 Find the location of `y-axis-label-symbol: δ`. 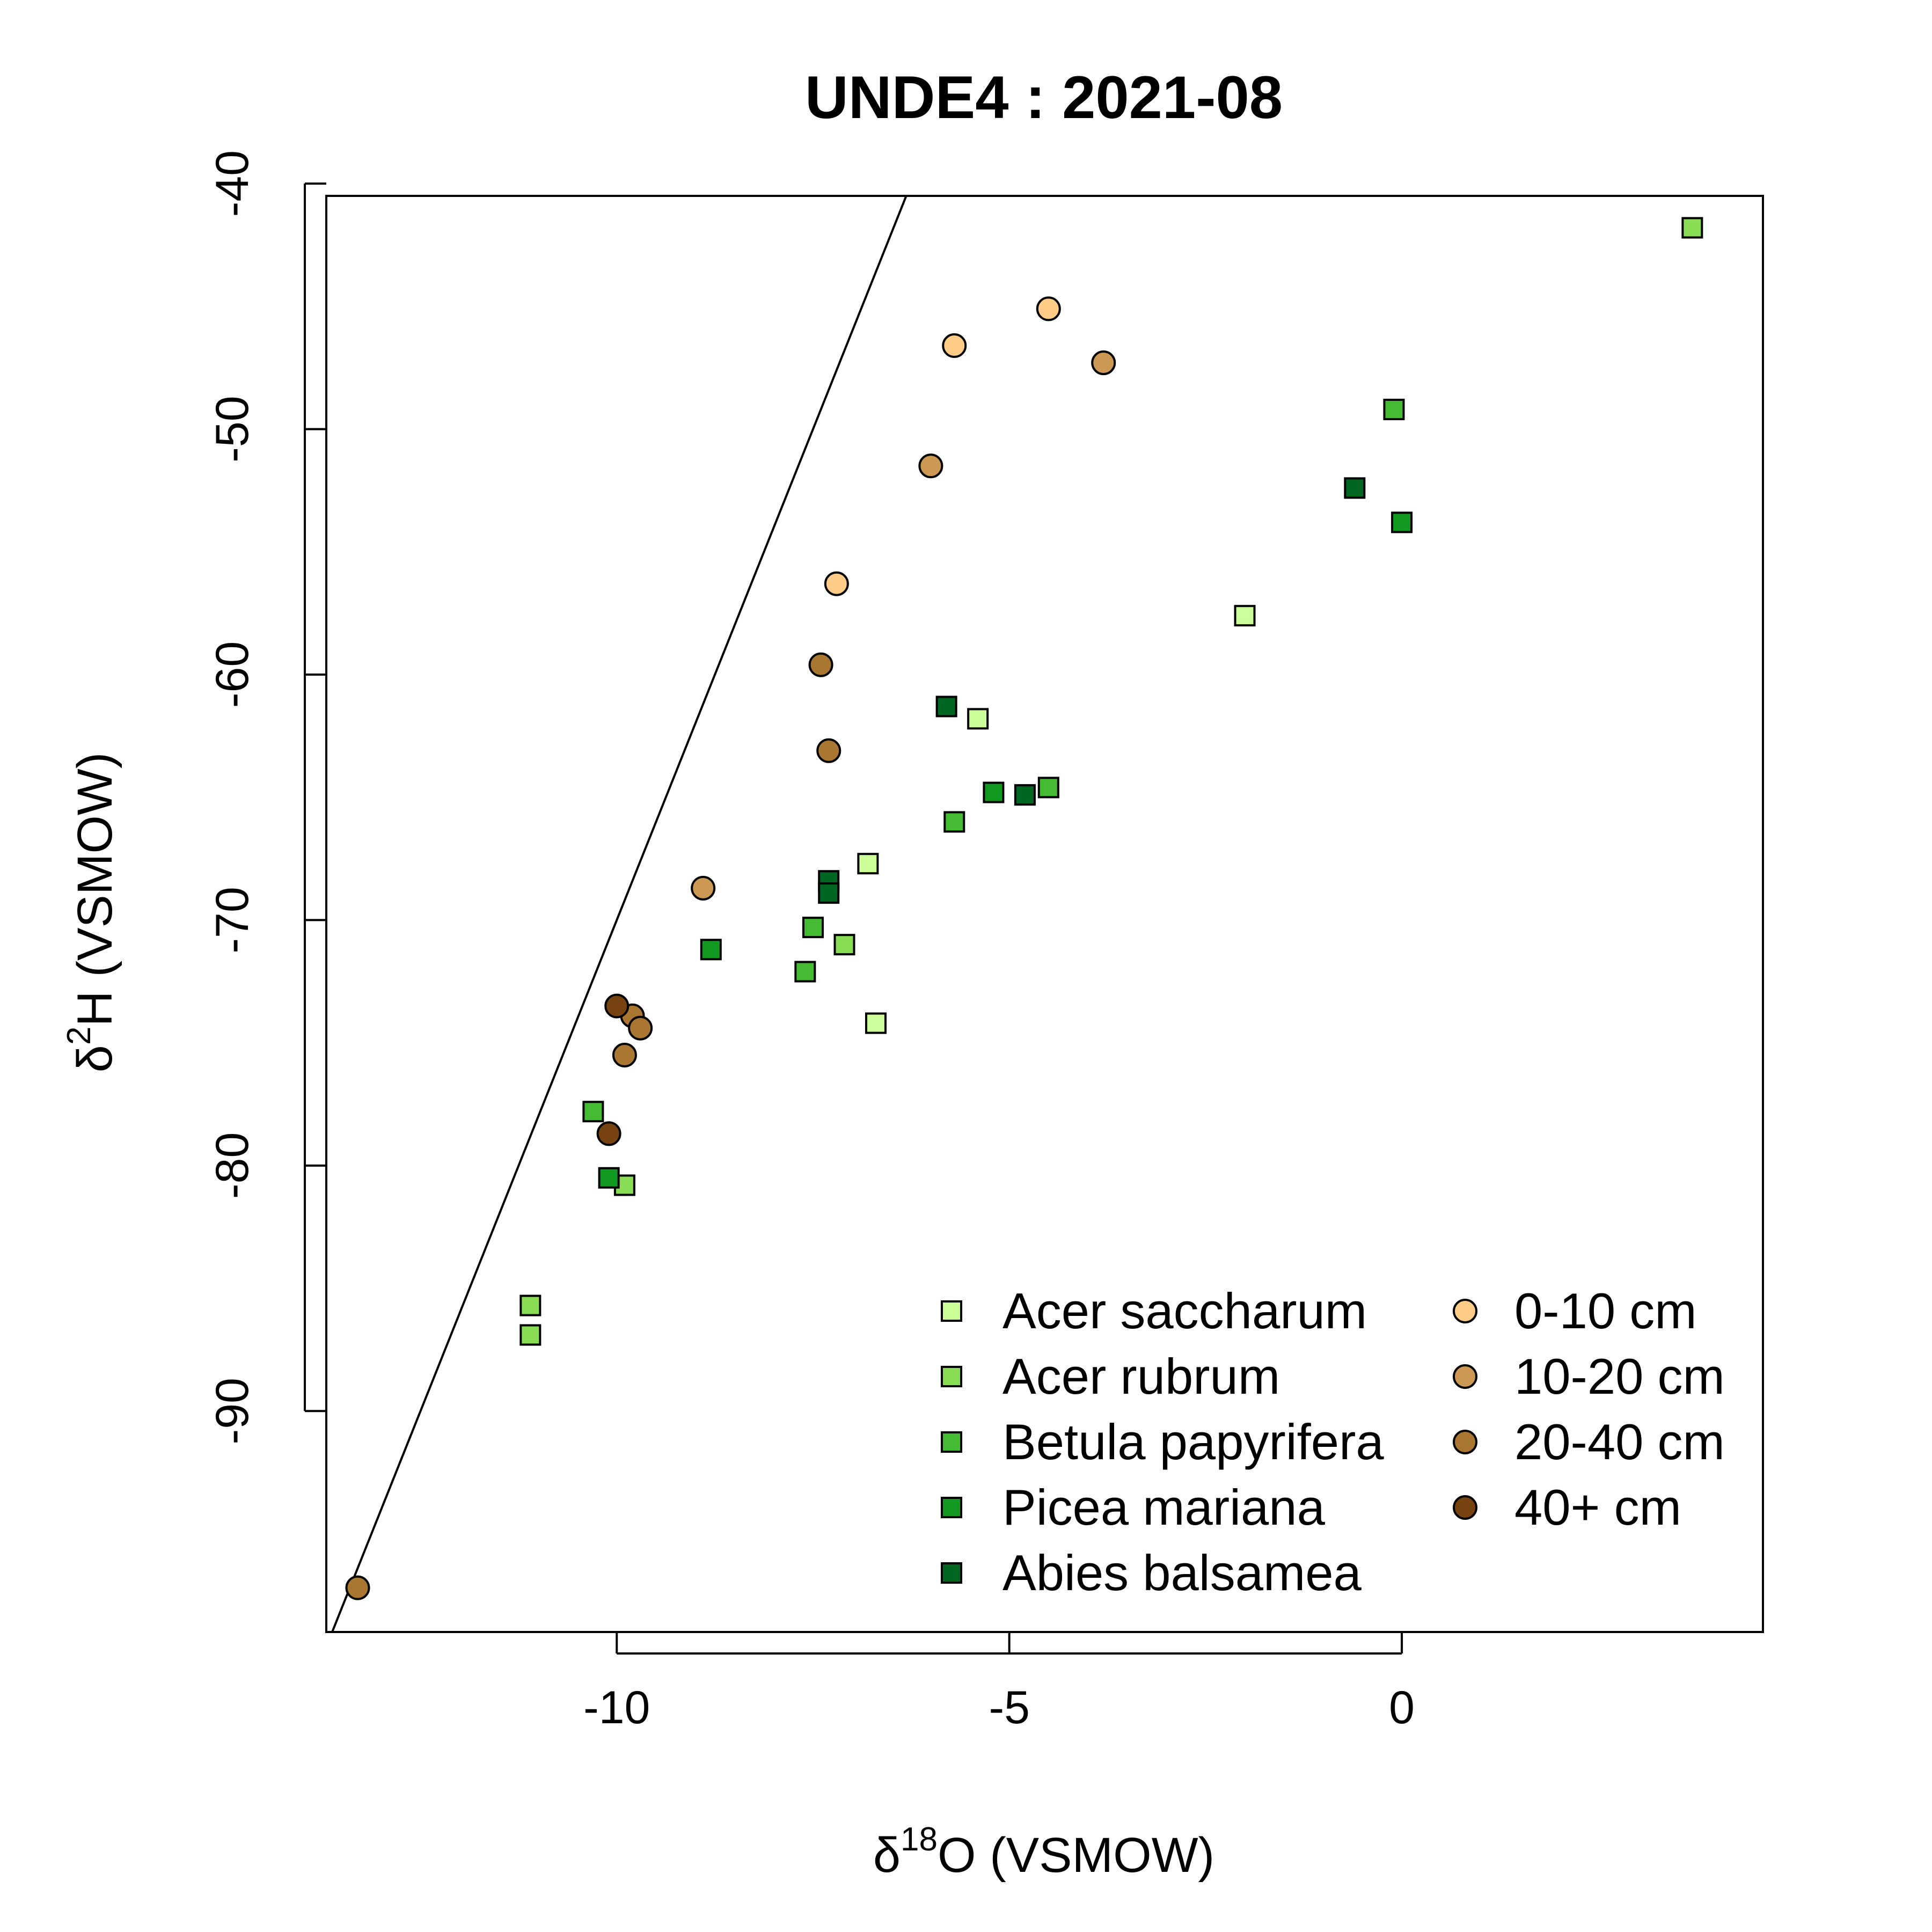

y-axis-label-symbol: δ is located at coordinates (95, 1058).